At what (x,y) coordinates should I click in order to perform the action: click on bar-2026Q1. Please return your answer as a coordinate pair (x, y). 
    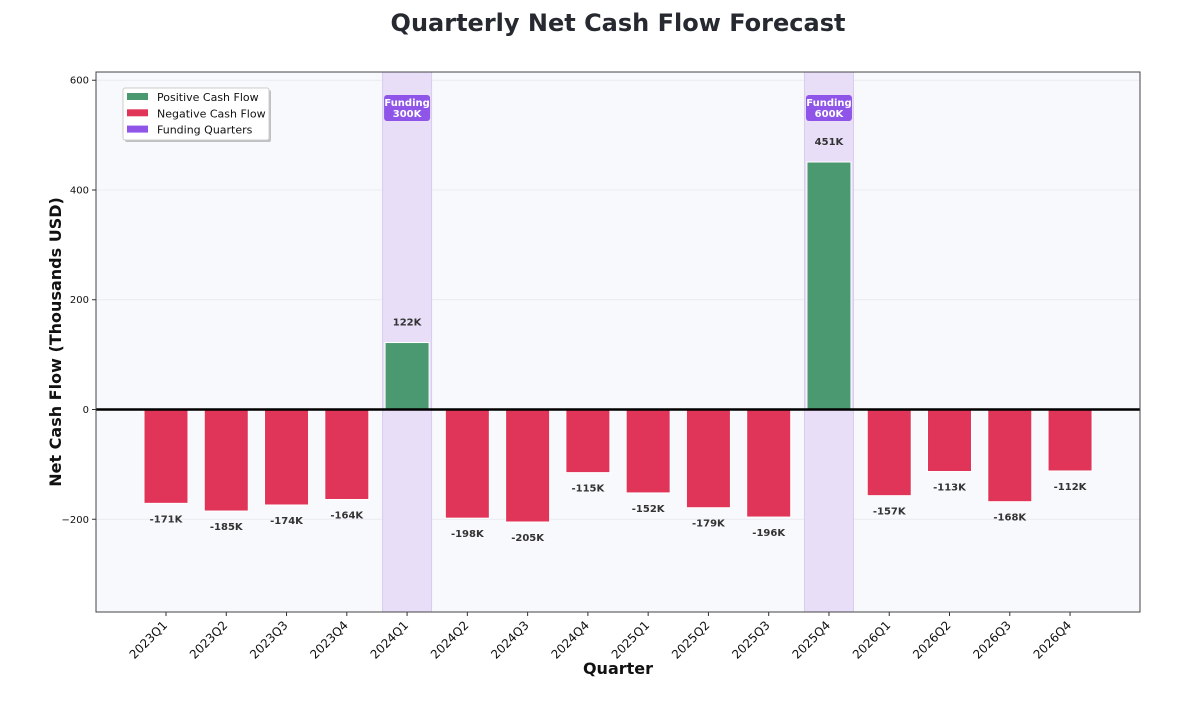
    Looking at the image, I should click on (889, 453).